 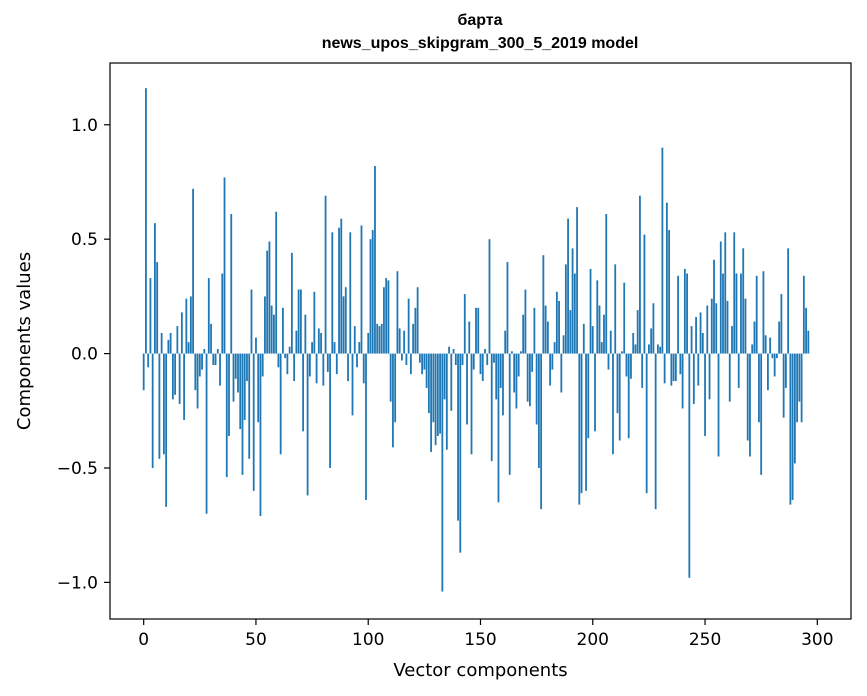 What do you see at coordinates (83, 354) in the screenshot?
I see `y-axis-ticks: −1.0 −0.5 0.0 0.5 1.0` at bounding box center [83, 354].